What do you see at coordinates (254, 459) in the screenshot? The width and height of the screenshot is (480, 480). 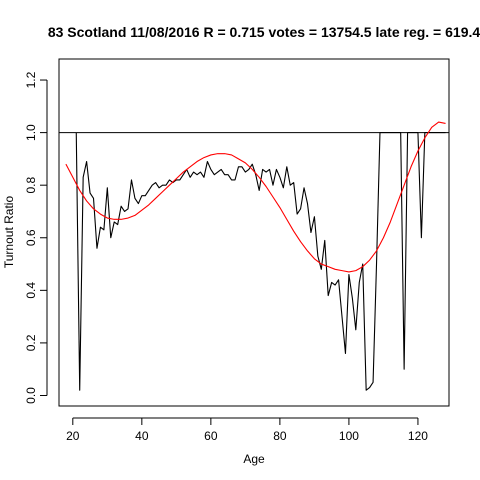 I see `x-axis-label: Age` at bounding box center [254, 459].